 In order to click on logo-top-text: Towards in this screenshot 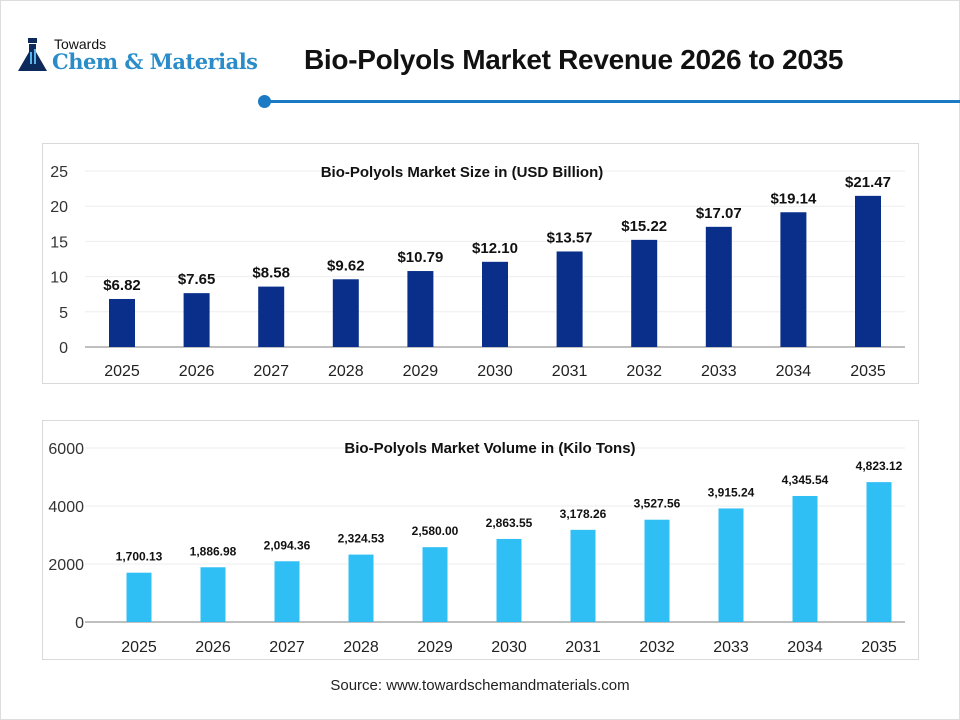, I will do `click(80, 44)`.